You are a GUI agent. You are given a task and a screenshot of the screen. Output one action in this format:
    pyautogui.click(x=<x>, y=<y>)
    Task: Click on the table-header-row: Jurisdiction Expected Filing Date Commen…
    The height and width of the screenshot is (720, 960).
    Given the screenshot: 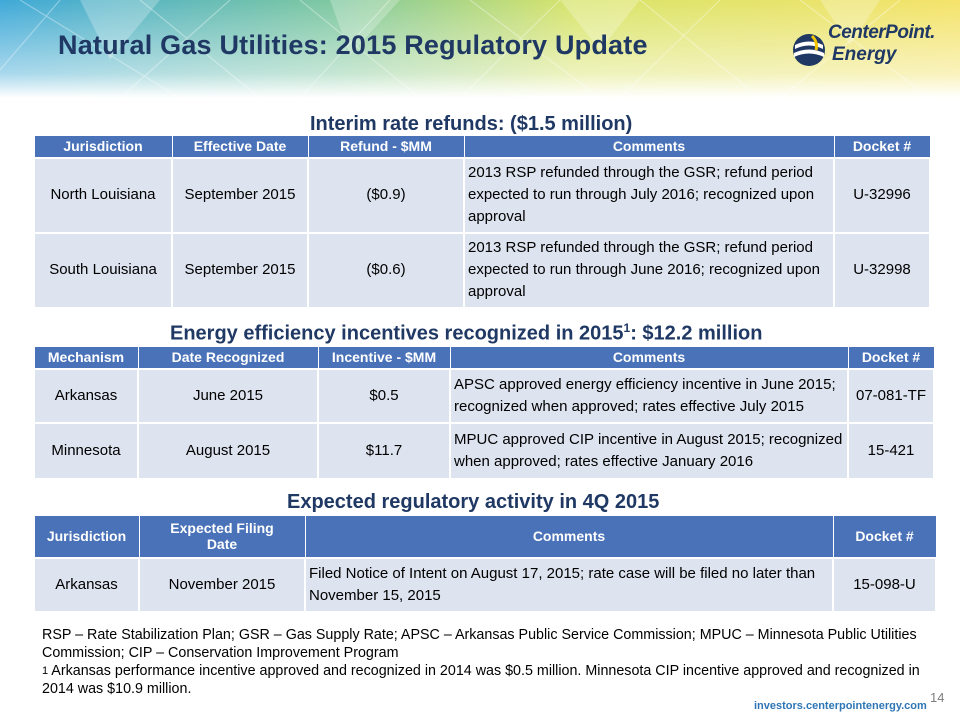 What is the action you would take?
    pyautogui.click(x=485, y=536)
    